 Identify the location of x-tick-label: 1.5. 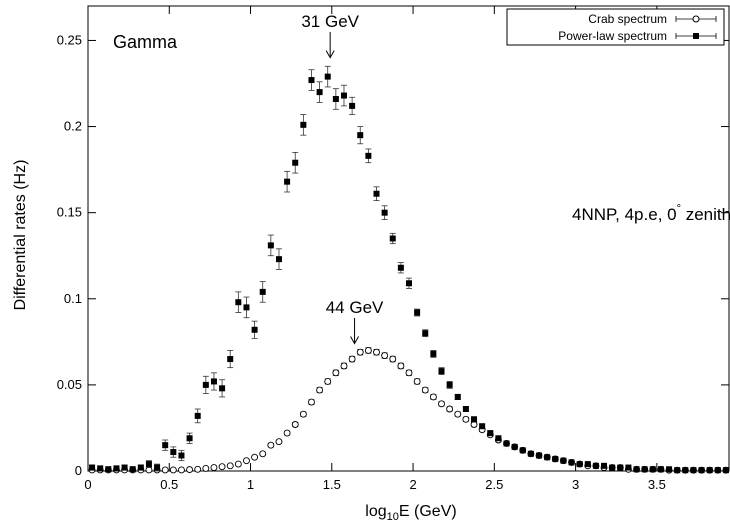
(332, 484).